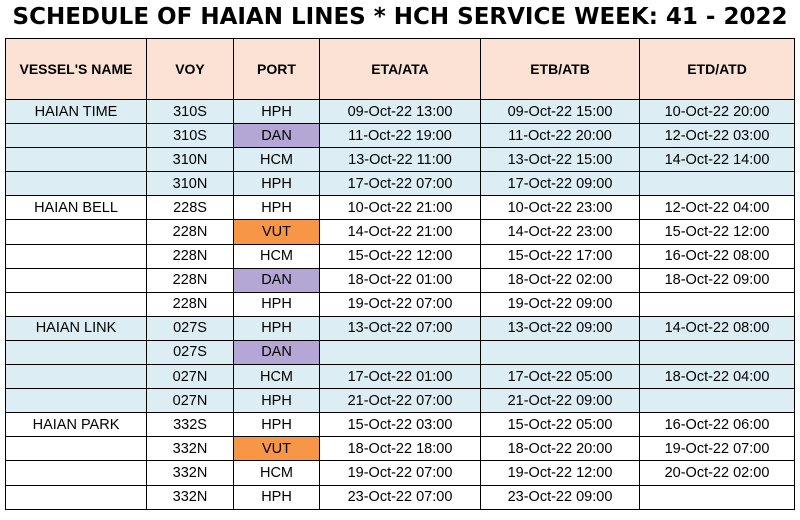 The height and width of the screenshot is (520, 800). I want to click on etd-cell: 14-Oct-22 14:00, so click(717, 160).